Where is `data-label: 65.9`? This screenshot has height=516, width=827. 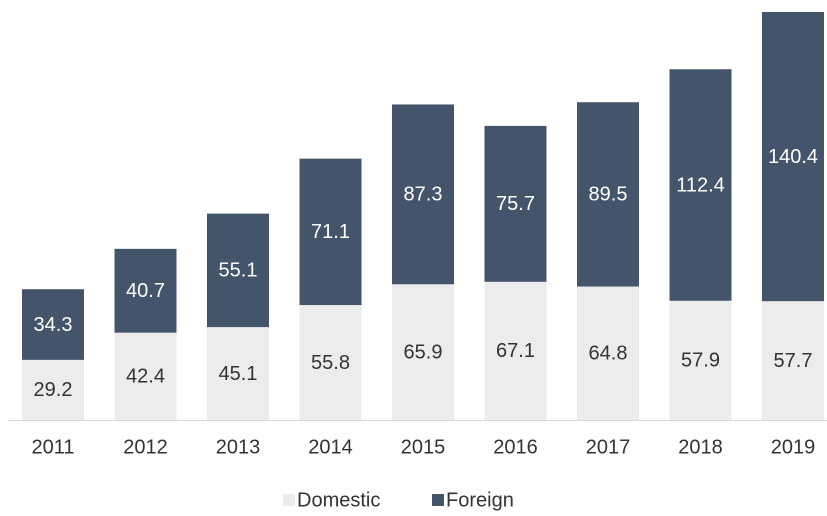 data-label: 65.9 is located at coordinates (423, 352).